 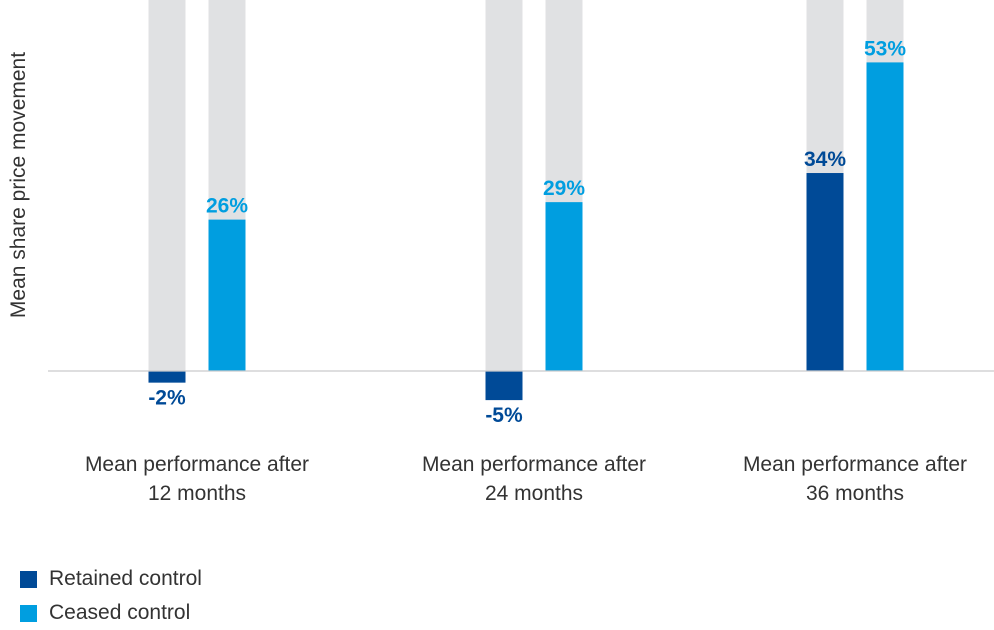 I want to click on legend-item-ceased-control: Ceased control, so click(x=111, y=613).